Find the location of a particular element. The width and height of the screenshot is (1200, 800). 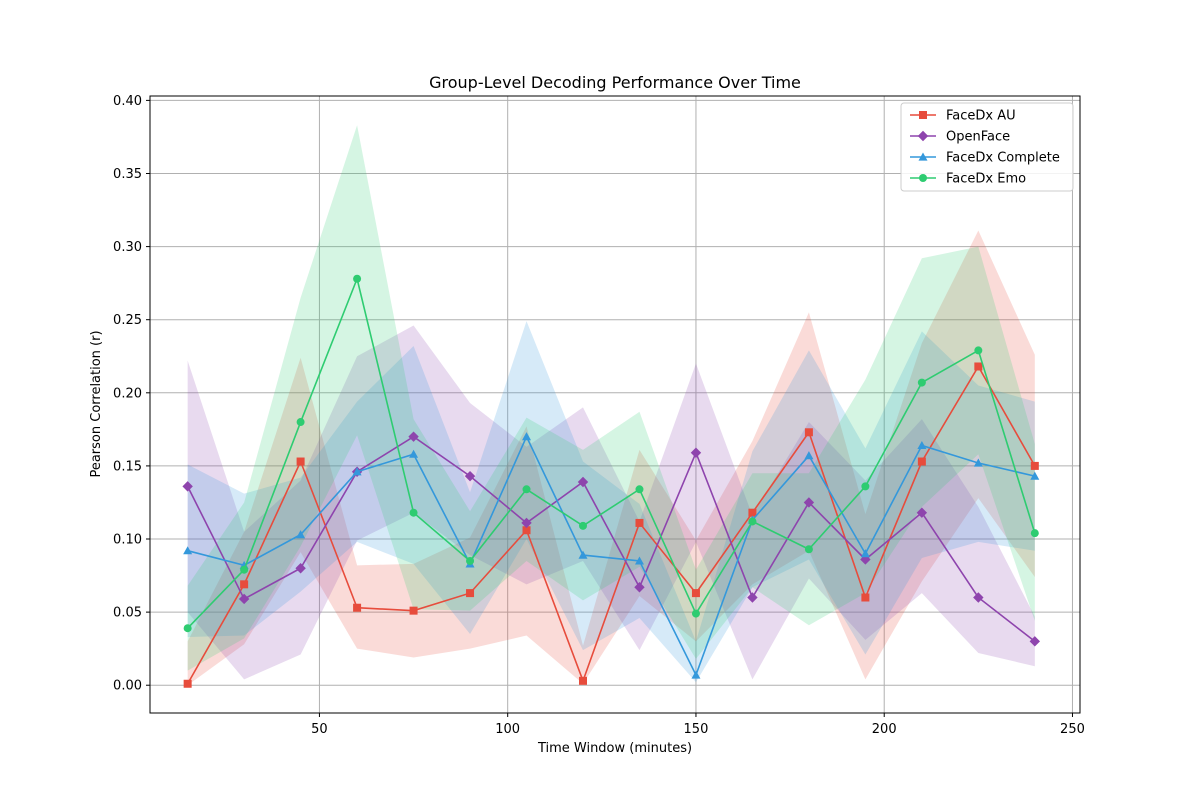

x-tick-label: 50 is located at coordinates (319, 729).